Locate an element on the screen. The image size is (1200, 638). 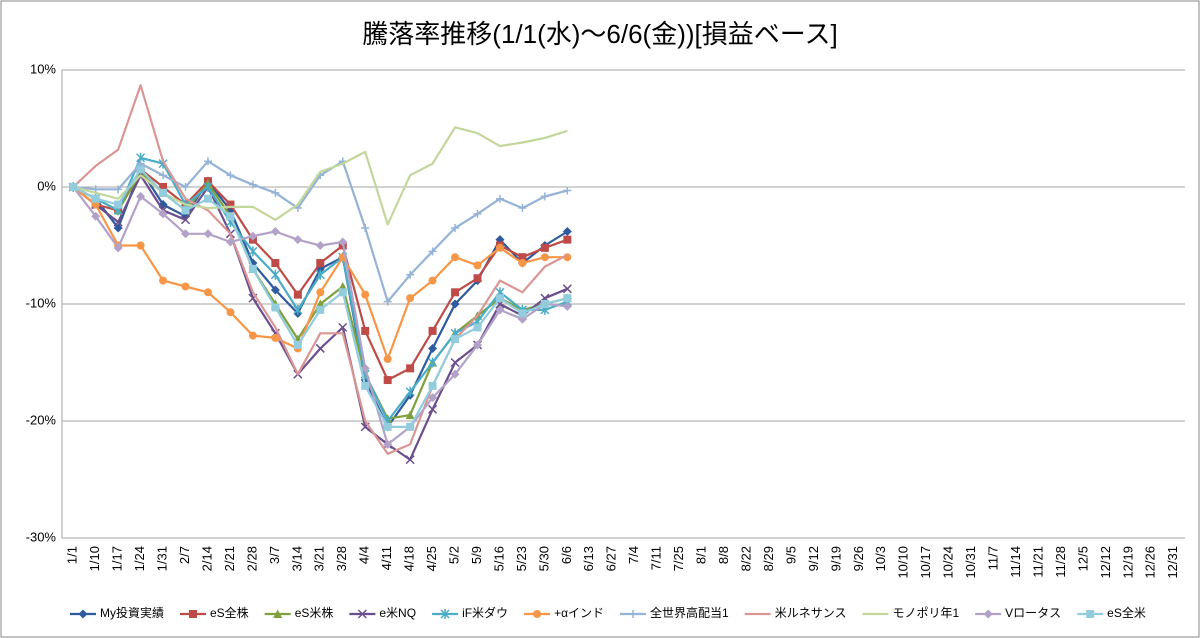
x-tick-label: 11/14 is located at coordinates (1015, 562).